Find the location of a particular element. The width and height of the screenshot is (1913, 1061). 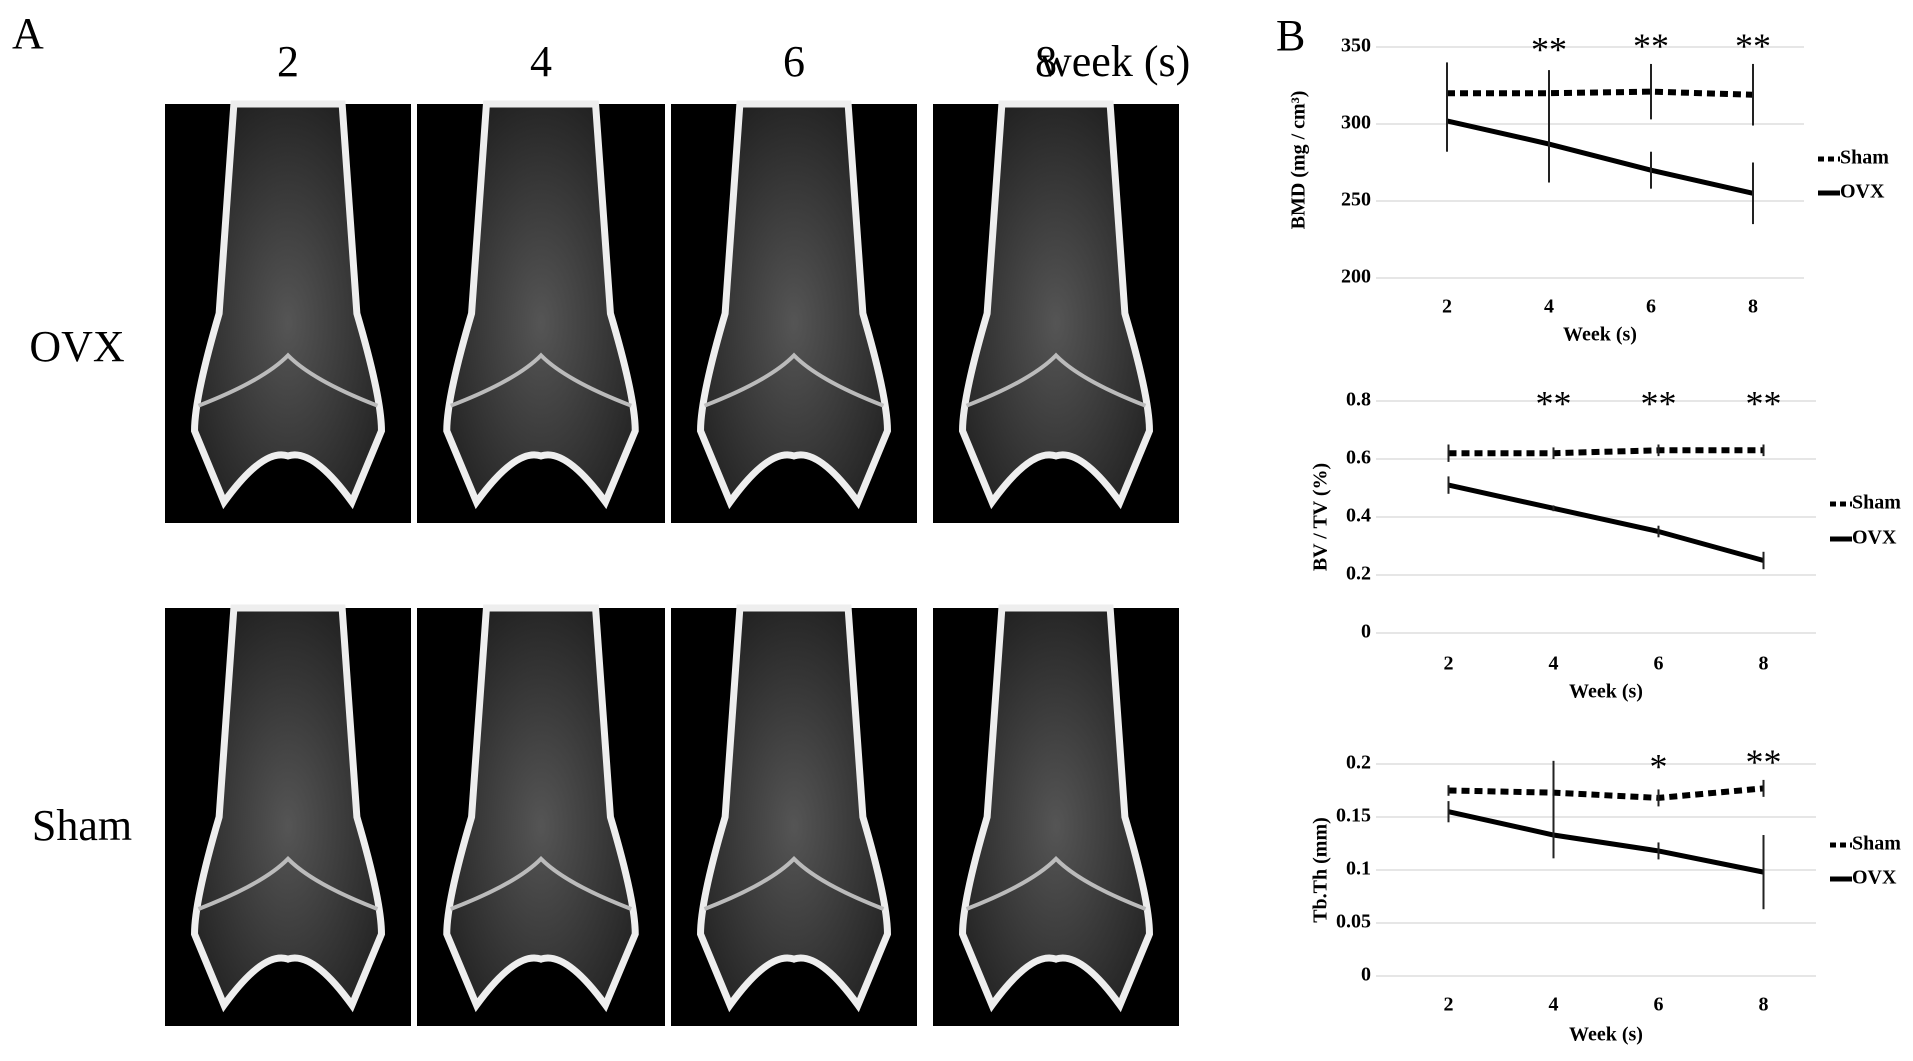

row-label: Sham is located at coordinates (82, 825).